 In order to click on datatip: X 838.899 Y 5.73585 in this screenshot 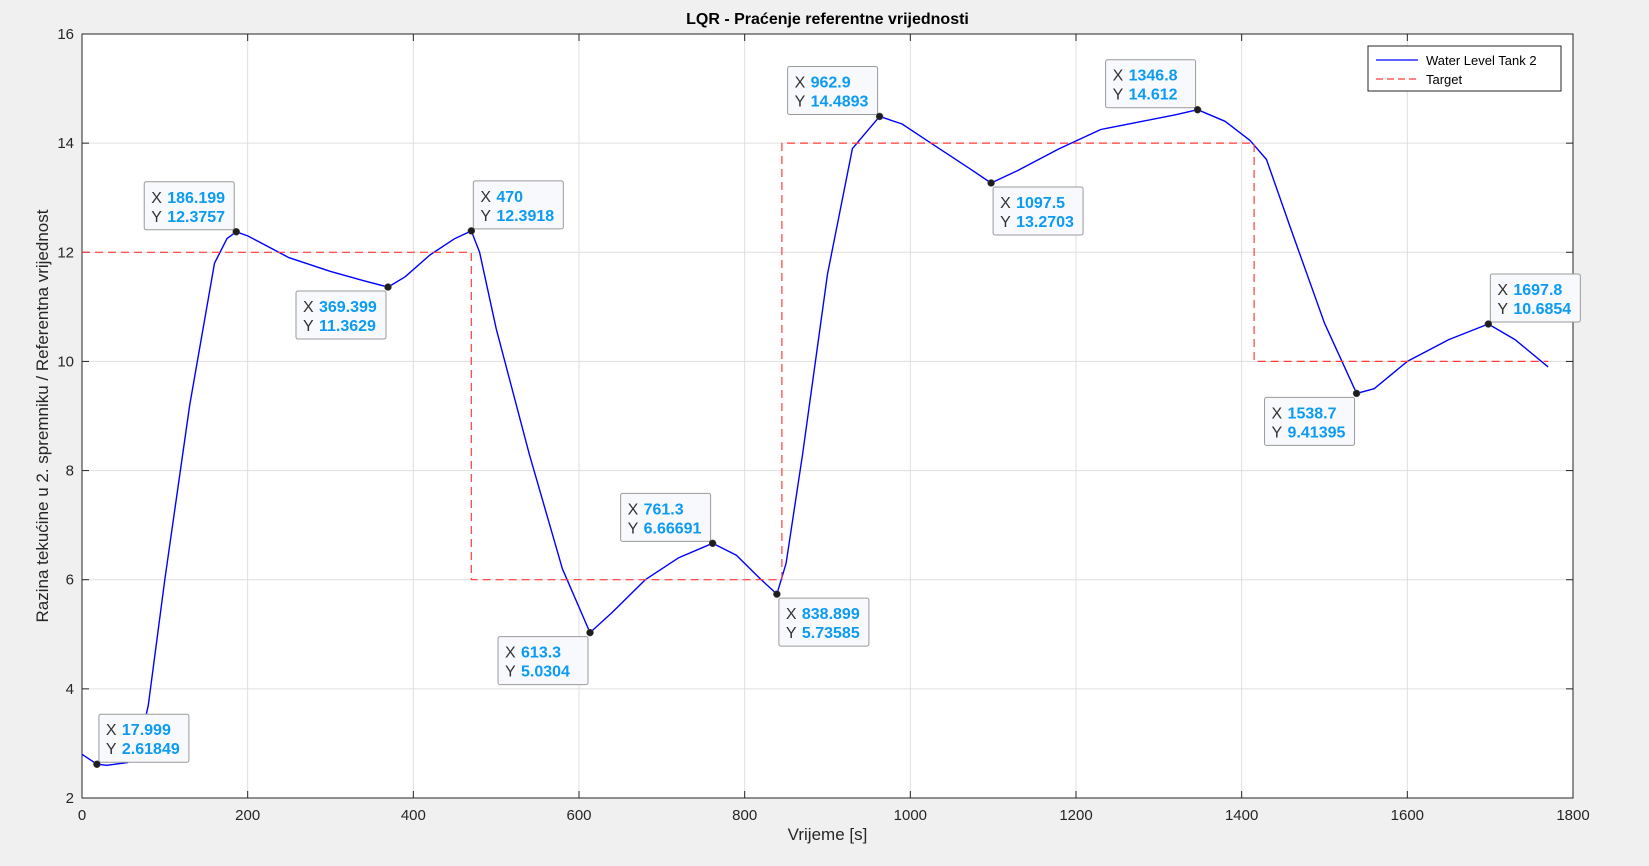, I will do `click(821, 618)`.